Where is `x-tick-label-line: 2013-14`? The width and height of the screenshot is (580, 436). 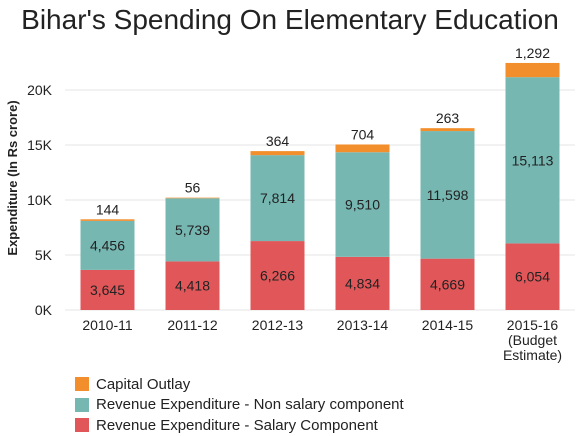
x-tick-label-line: 2013-14 is located at coordinates (363, 325).